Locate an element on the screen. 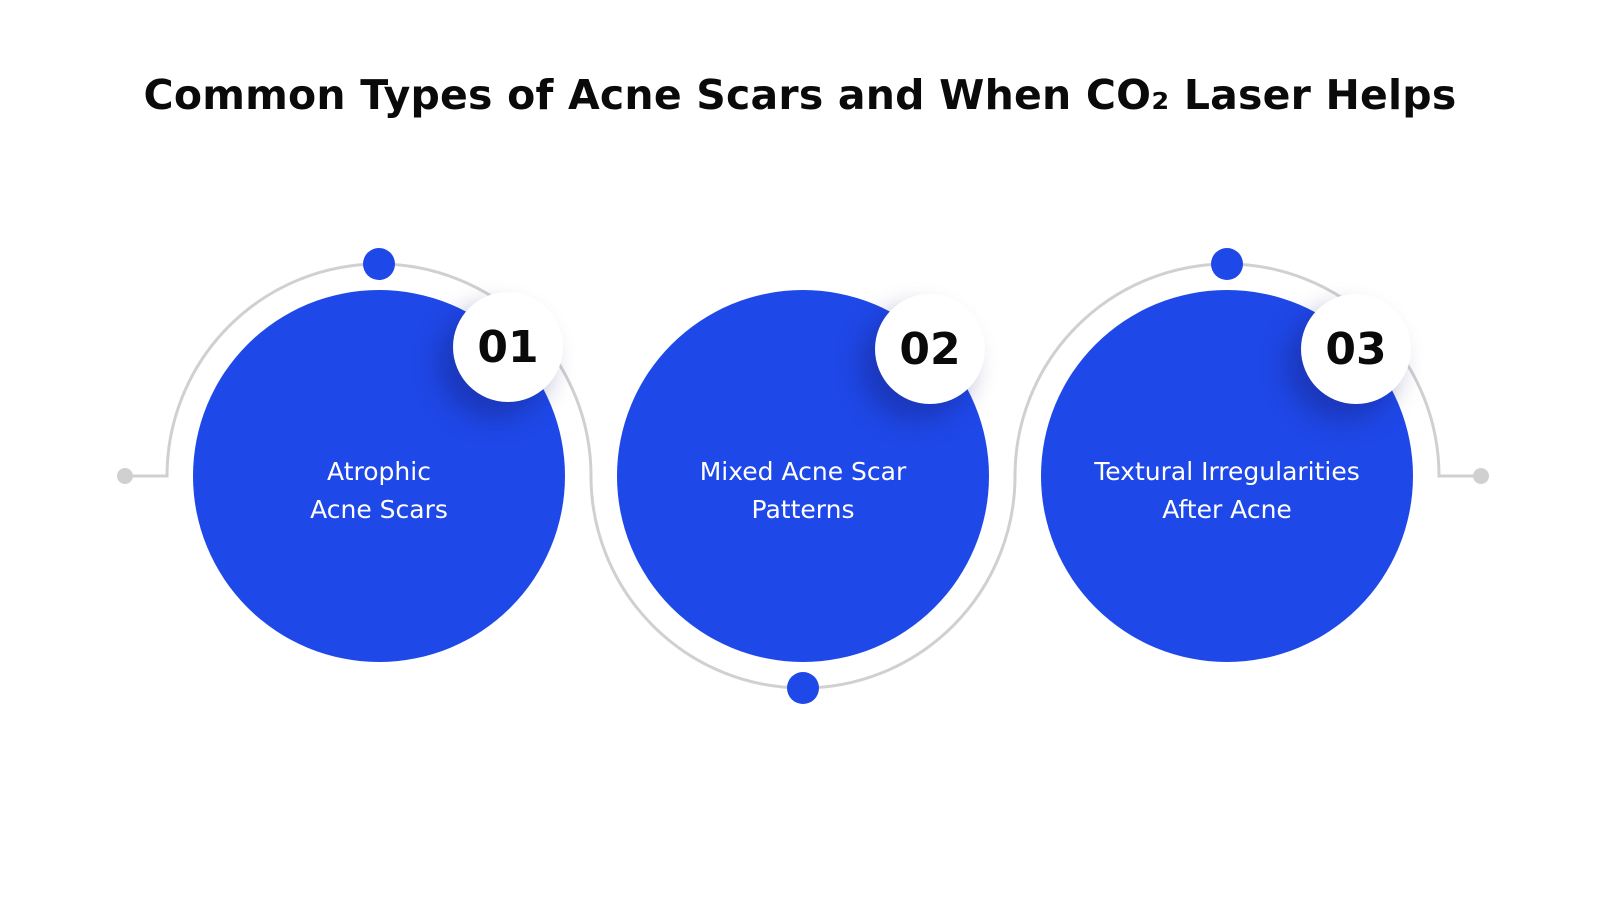 This screenshot has height=900, width=1600. step-1-number-badge: 01 is located at coordinates (508, 347).